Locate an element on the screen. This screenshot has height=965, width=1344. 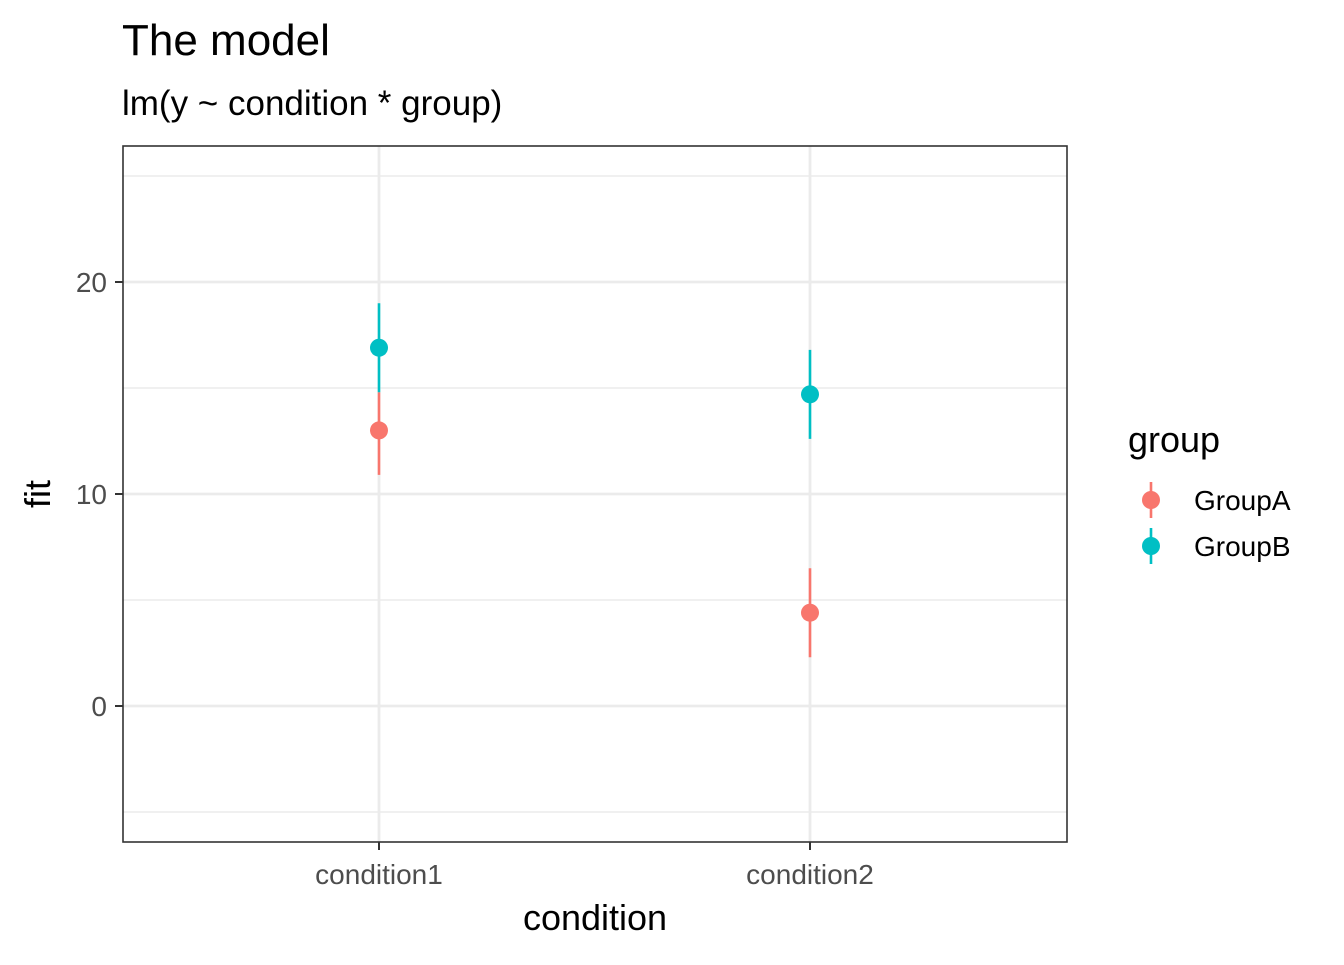
chart-subtitle: lm(y ~ condition * group) is located at coordinates (312, 103).